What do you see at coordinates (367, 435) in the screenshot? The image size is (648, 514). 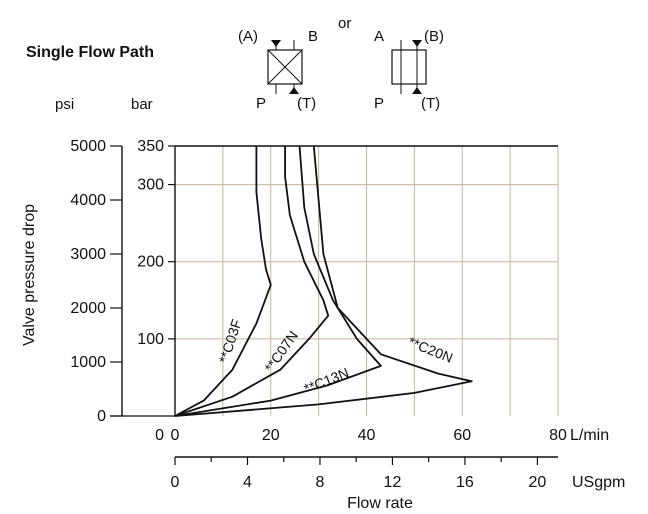 I see `x-tick-label: 40` at bounding box center [367, 435].